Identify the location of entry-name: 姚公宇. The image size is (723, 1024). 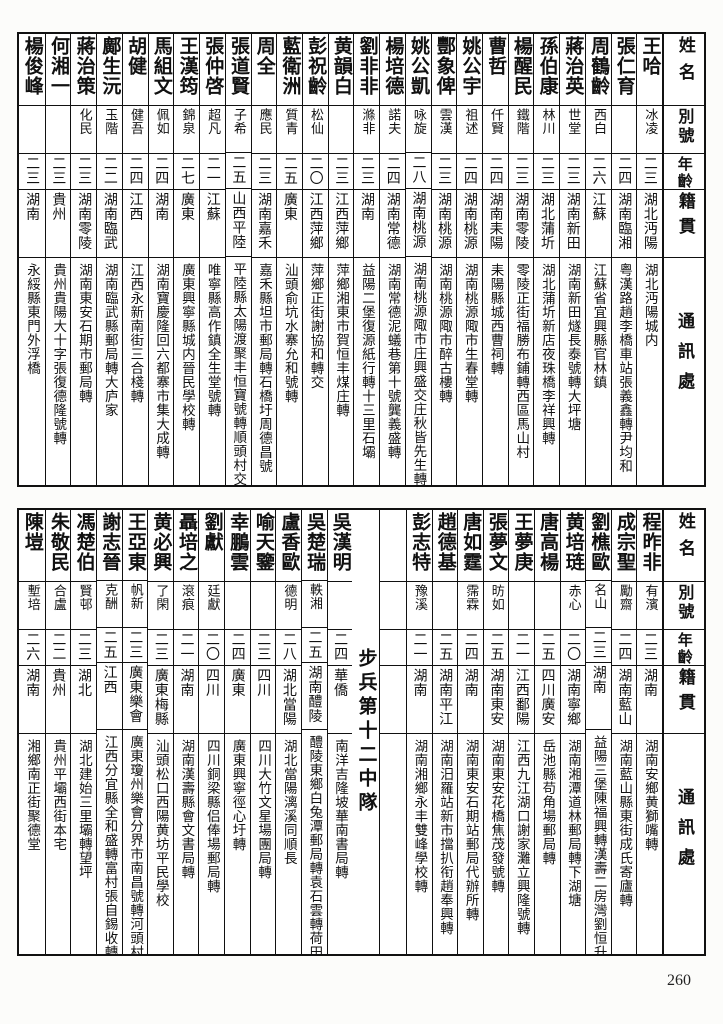
(469, 70).